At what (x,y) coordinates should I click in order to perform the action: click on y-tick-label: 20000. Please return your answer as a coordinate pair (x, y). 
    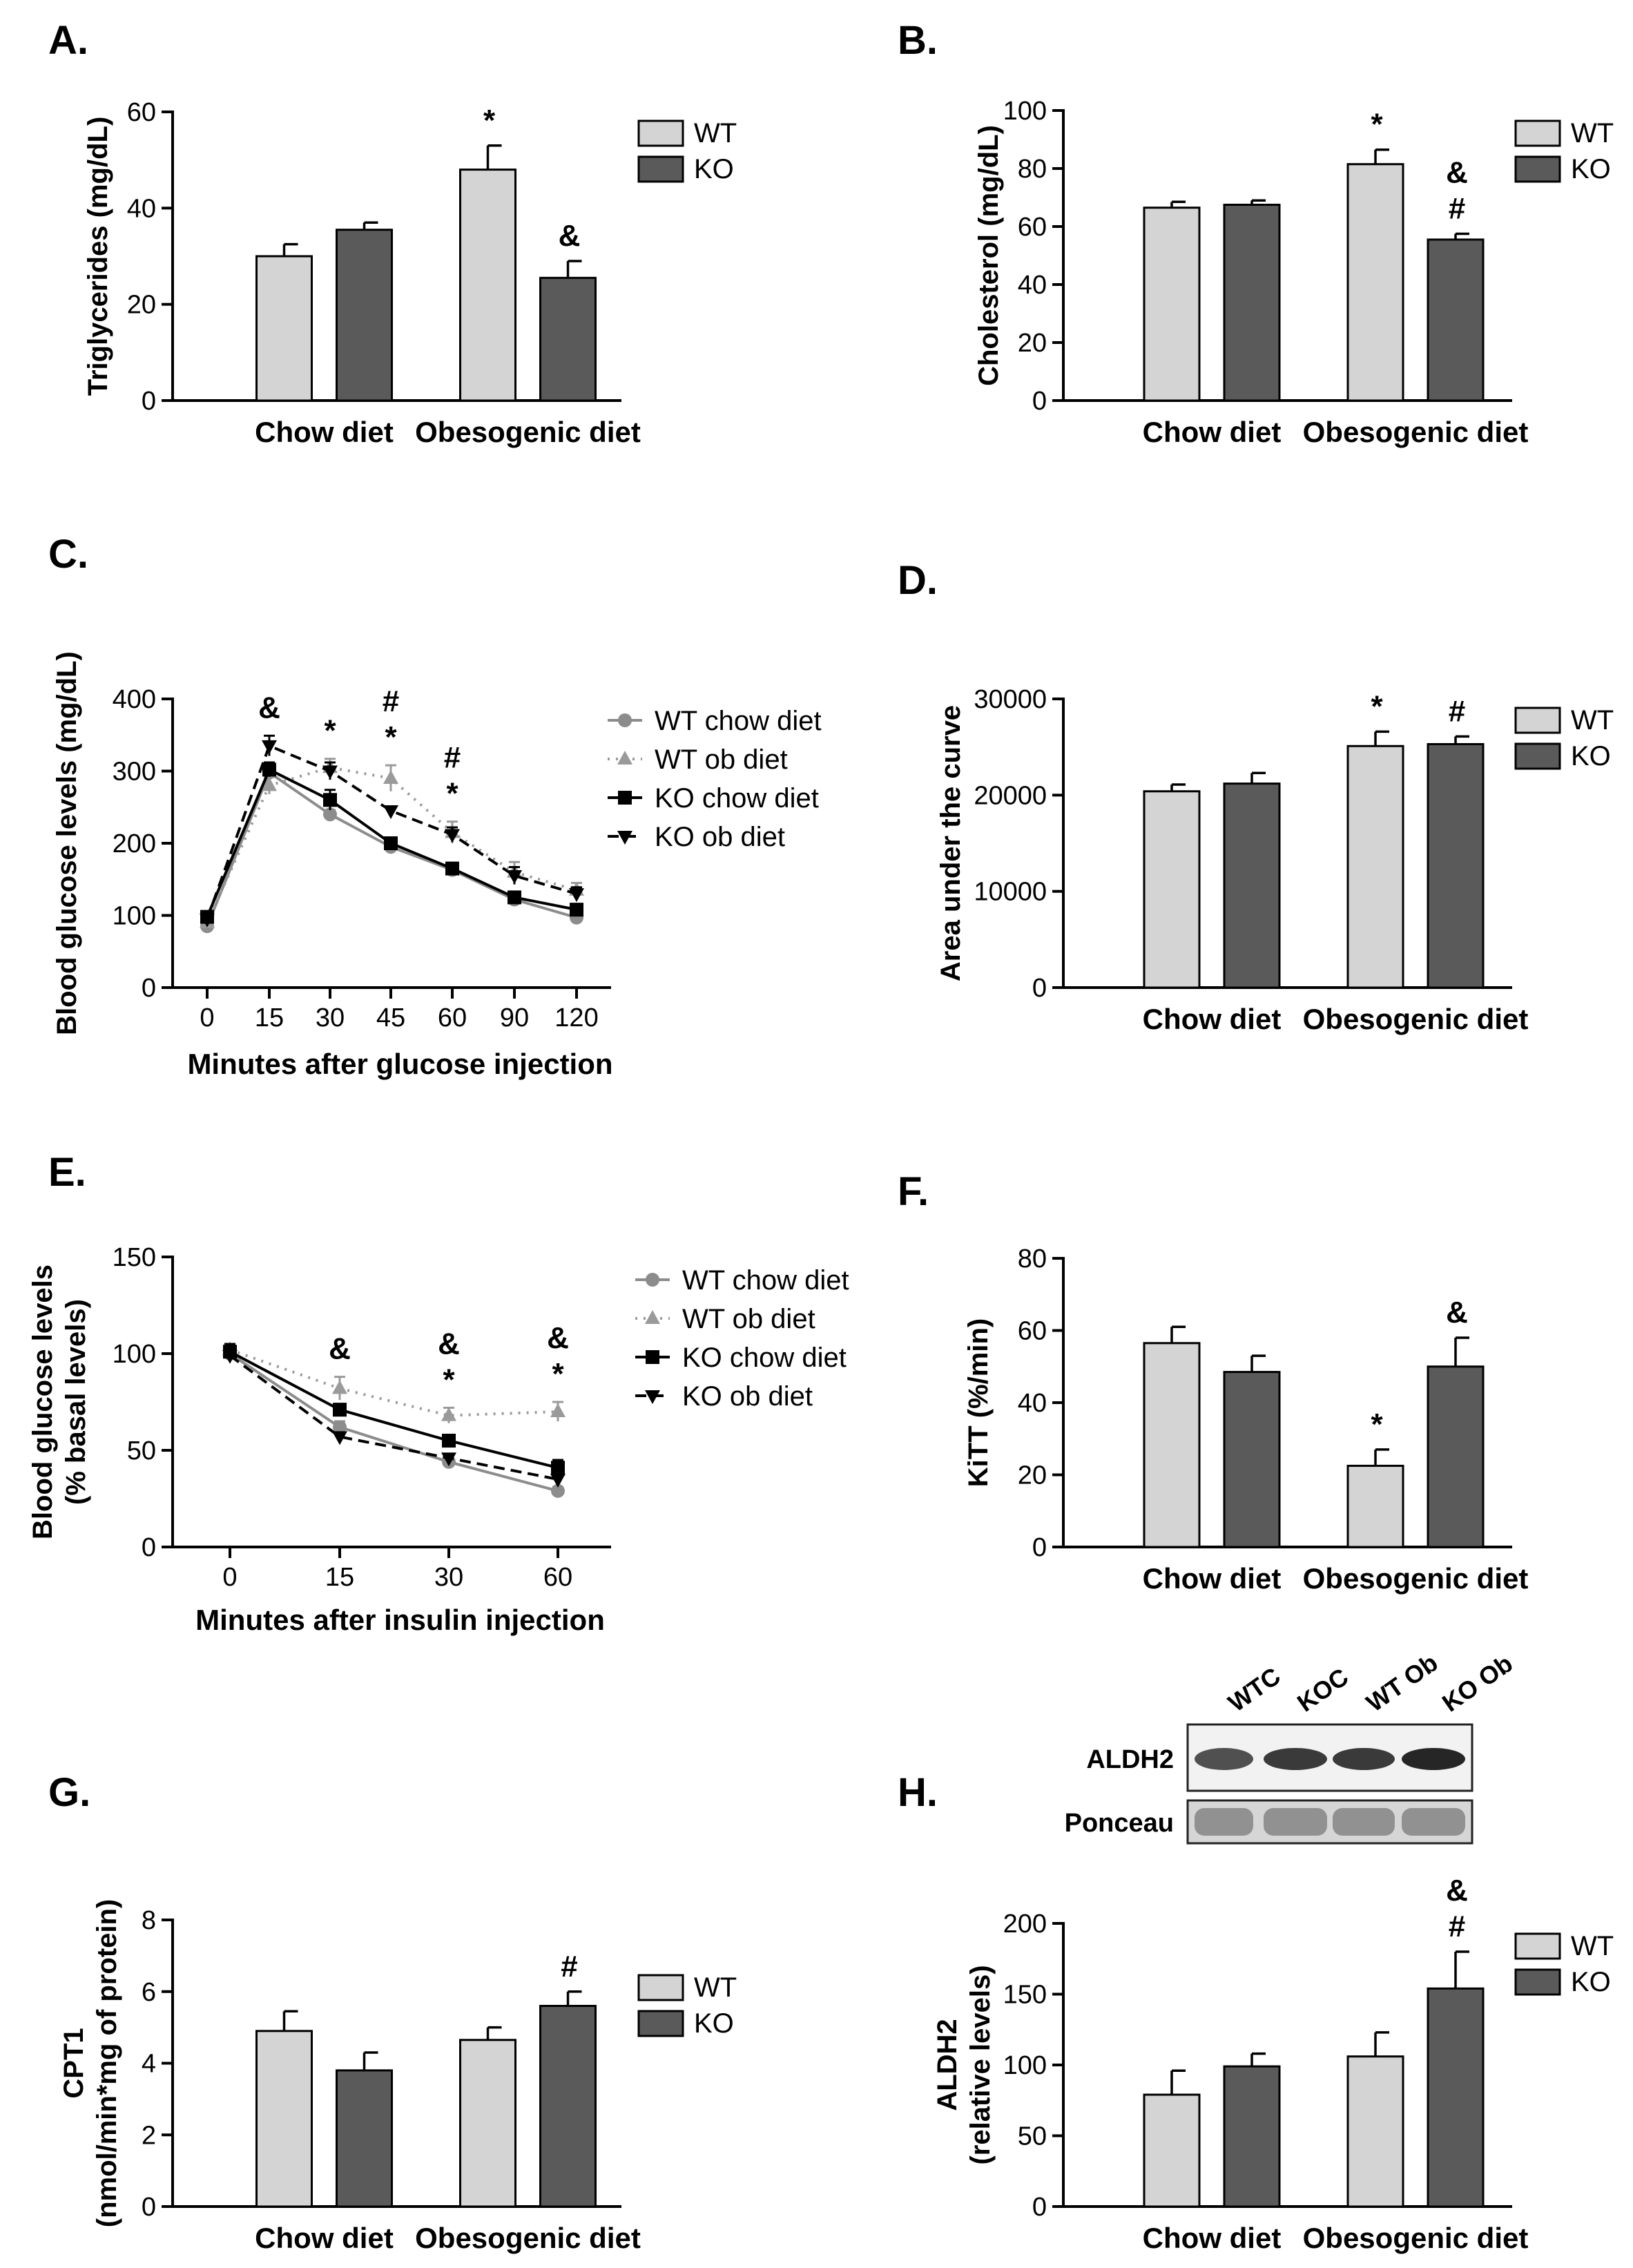
    Looking at the image, I should click on (1010, 795).